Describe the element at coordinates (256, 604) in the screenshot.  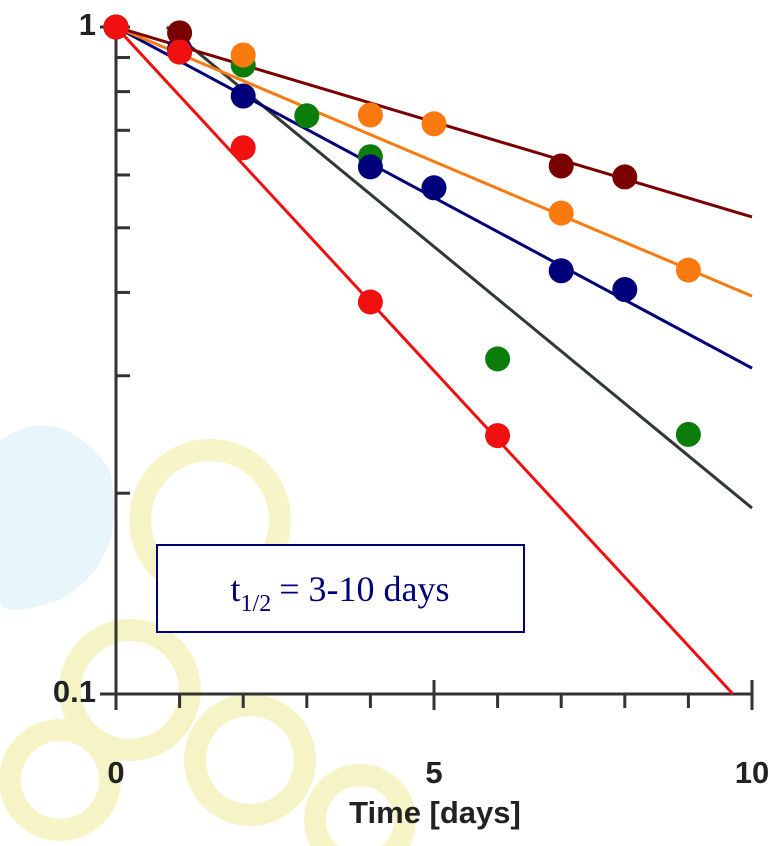
I see `annotation-subscript: 1/2` at that location.